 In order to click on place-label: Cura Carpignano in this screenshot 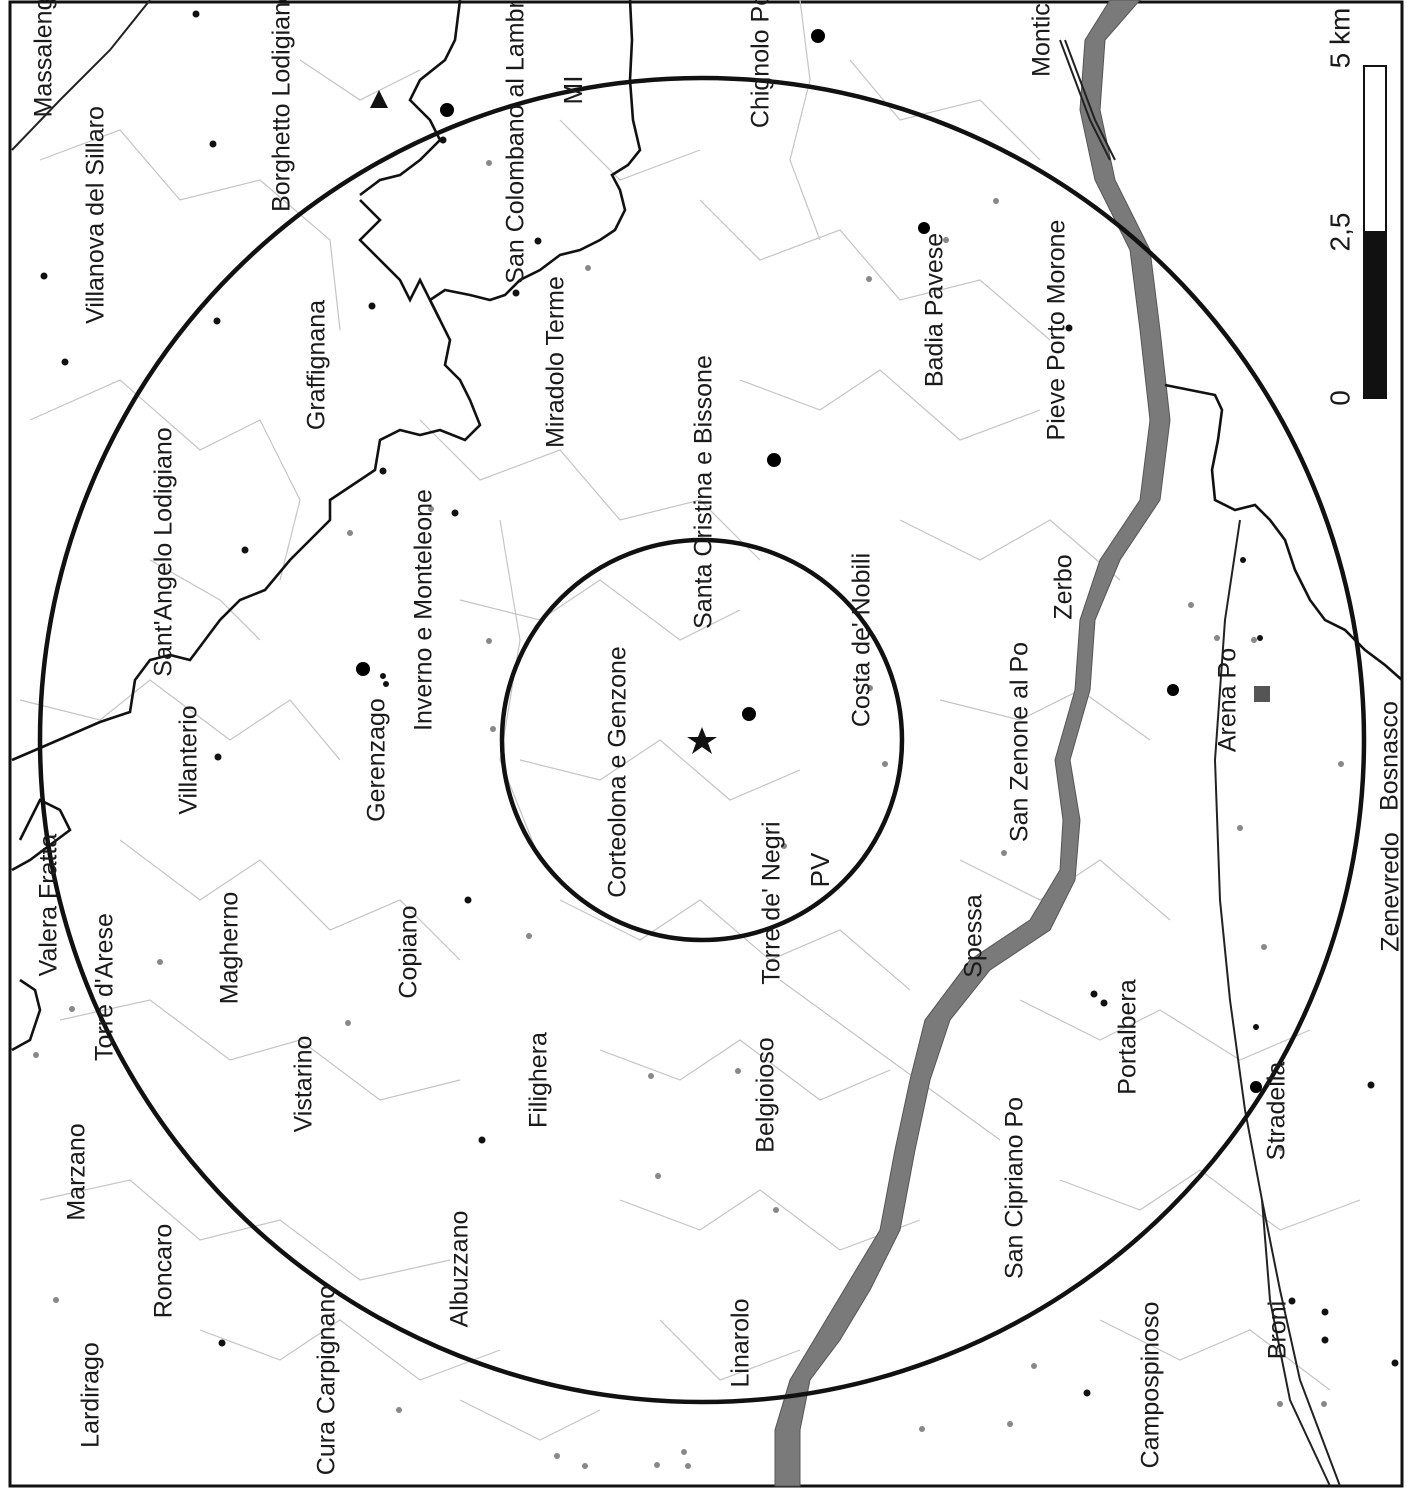, I will do `click(327, 1380)`.